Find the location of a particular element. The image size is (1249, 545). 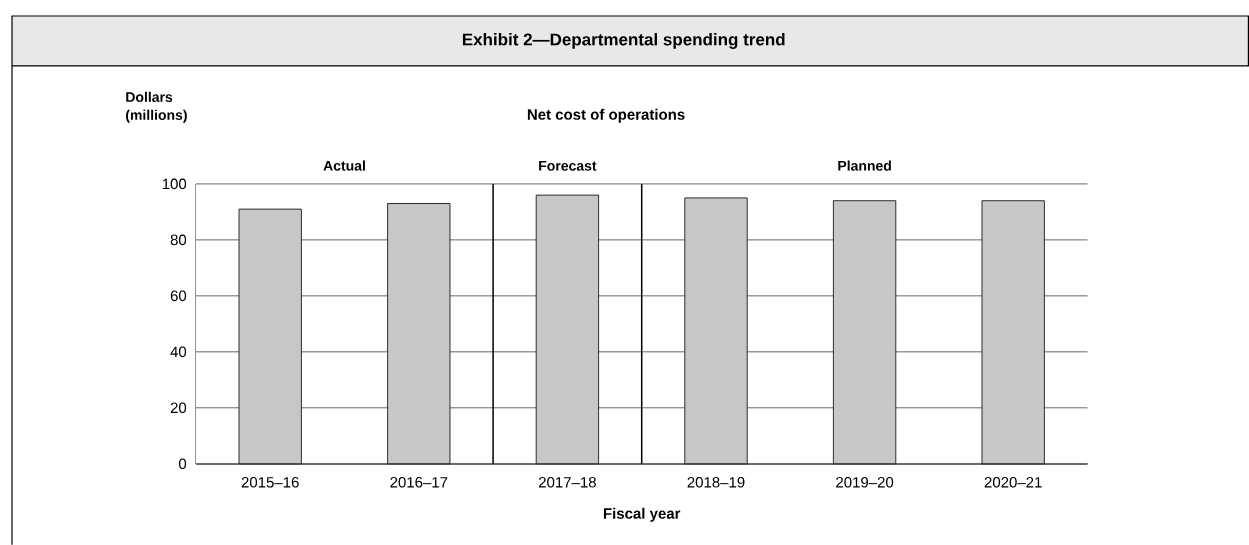

x-tick-label: 2017–18 is located at coordinates (567, 482).